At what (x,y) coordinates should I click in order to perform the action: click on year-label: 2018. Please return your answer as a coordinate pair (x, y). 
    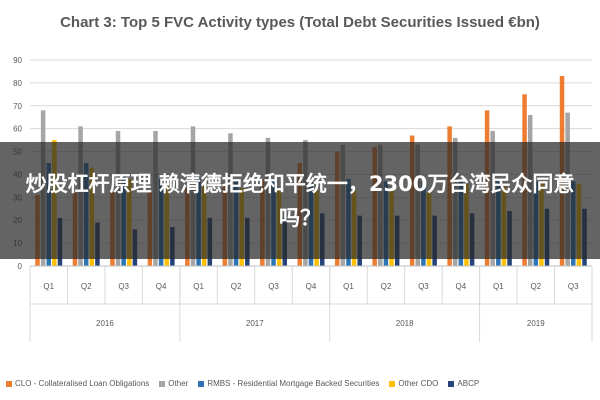
    Looking at the image, I should click on (405, 323).